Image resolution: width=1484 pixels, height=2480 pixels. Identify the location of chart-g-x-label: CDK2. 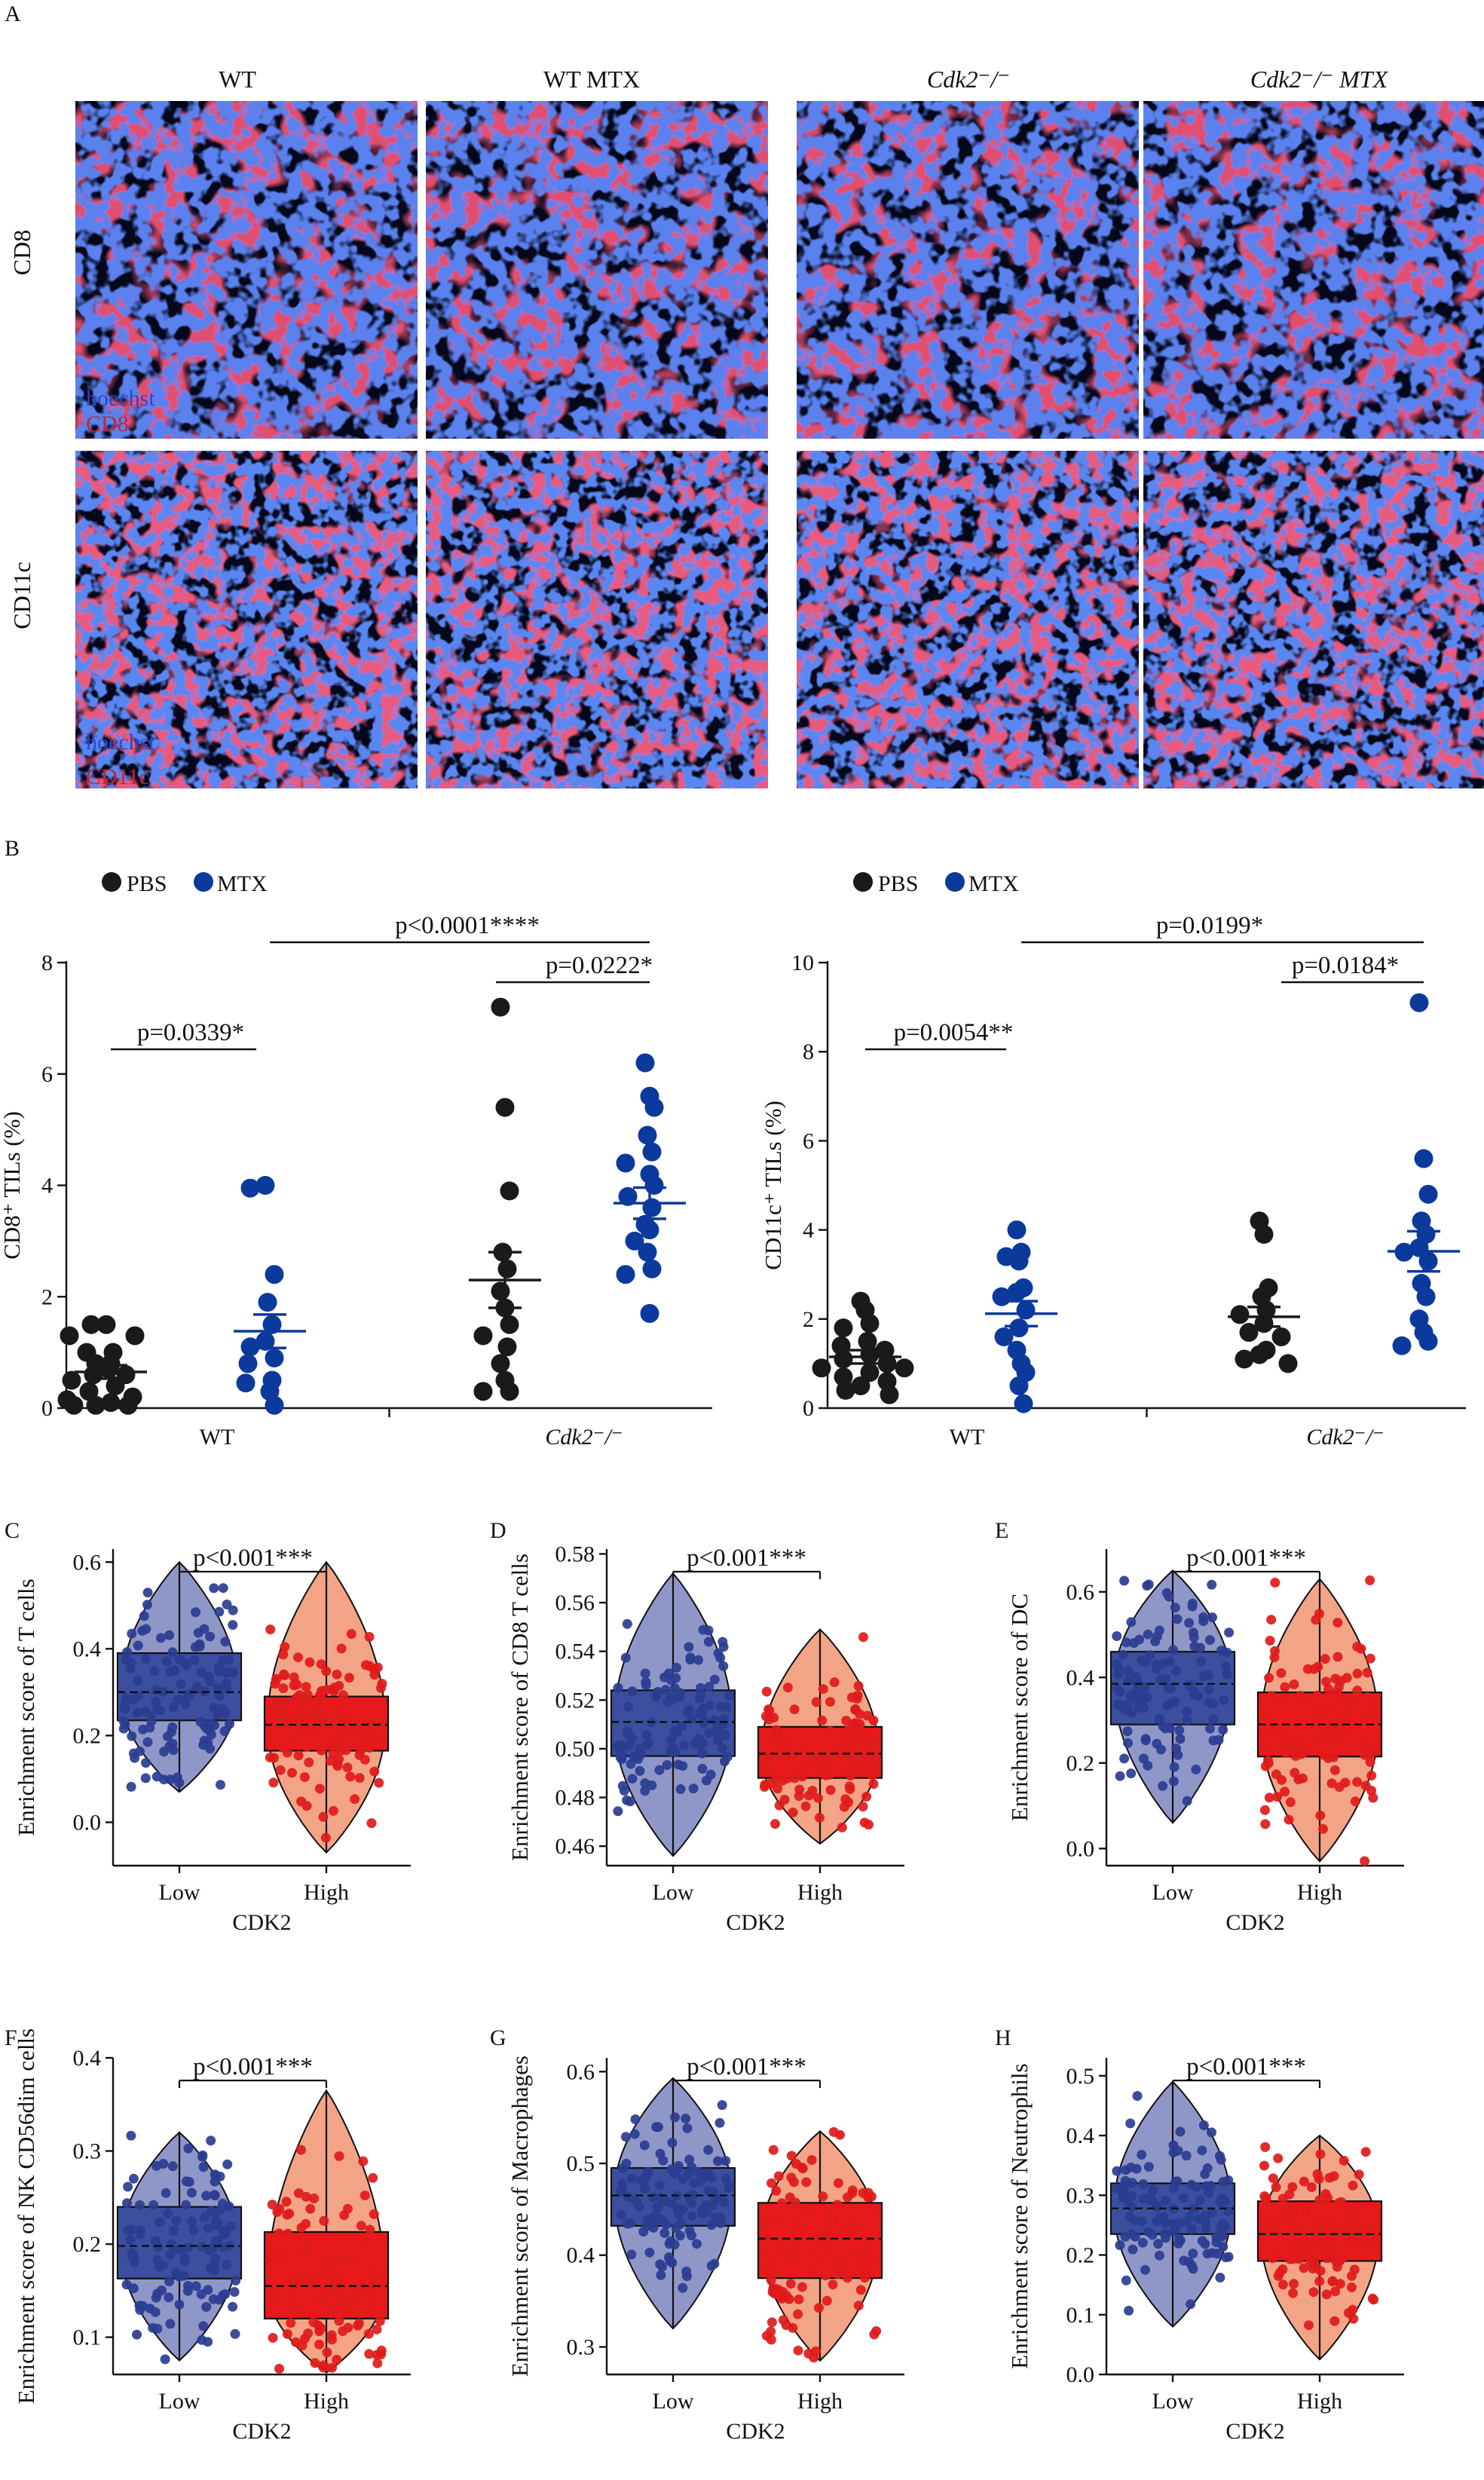
(755, 2431).